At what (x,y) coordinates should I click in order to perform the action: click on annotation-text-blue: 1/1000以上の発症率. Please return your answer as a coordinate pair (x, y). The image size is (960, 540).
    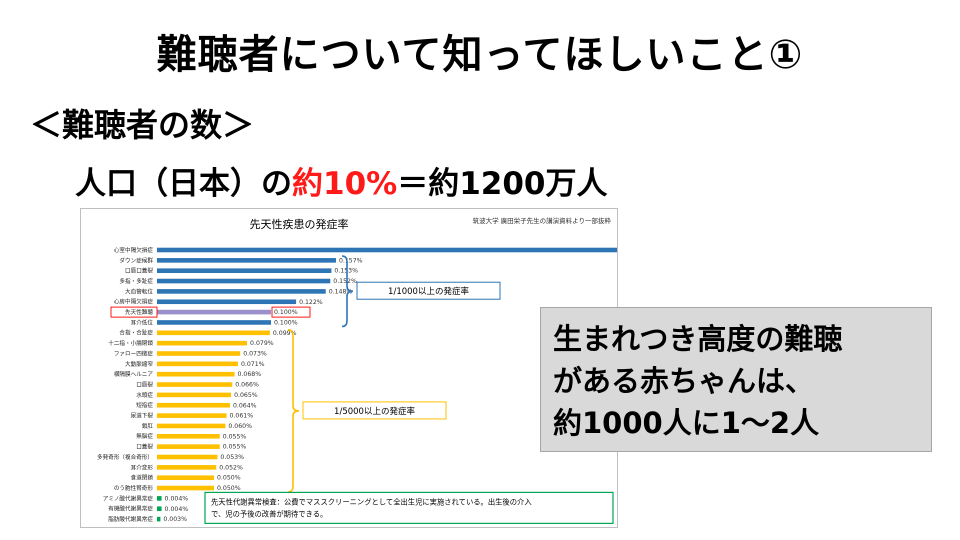
    Looking at the image, I should click on (428, 291).